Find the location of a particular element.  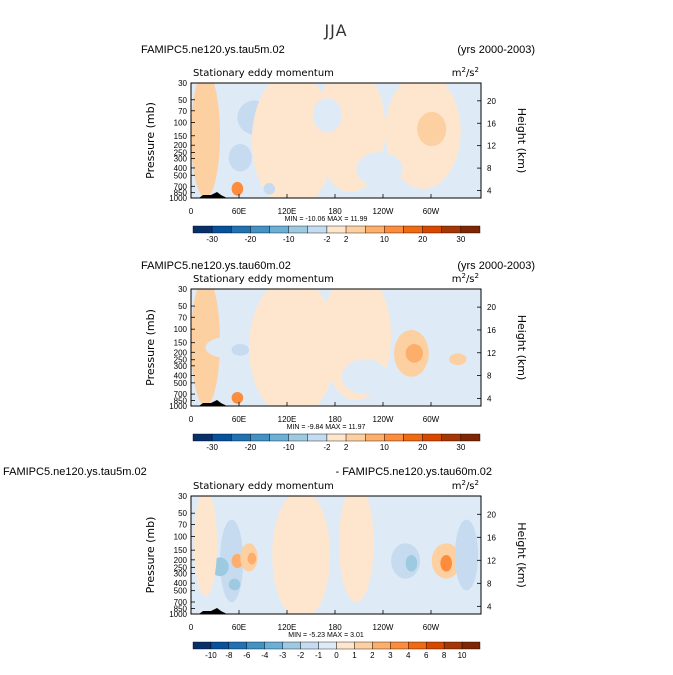

colorbar-label: 6 is located at coordinates (426, 655).